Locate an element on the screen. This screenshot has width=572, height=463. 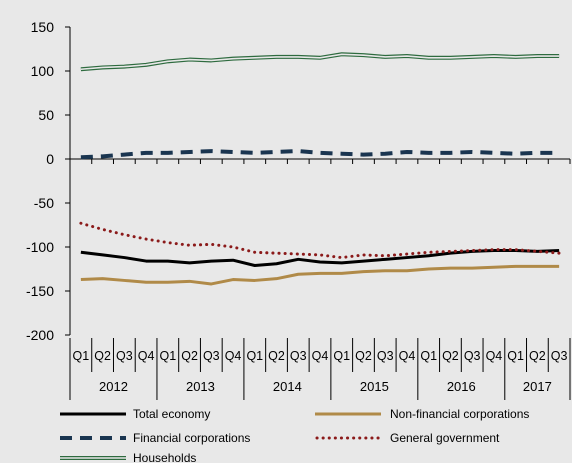
y-tick-label: -100 is located at coordinates (40, 247).